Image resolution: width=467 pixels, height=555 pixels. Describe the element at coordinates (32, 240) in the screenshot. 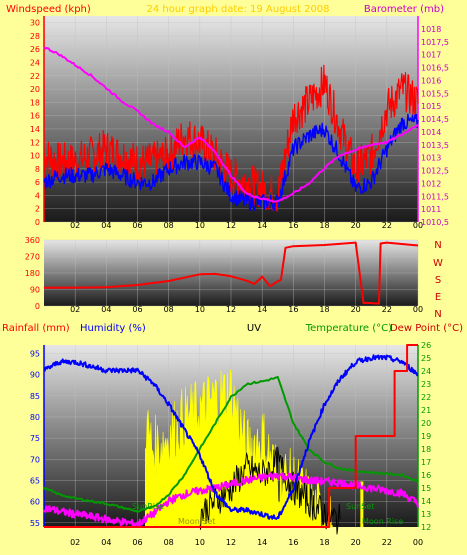

I see `direction-y-tick: 360` at that location.